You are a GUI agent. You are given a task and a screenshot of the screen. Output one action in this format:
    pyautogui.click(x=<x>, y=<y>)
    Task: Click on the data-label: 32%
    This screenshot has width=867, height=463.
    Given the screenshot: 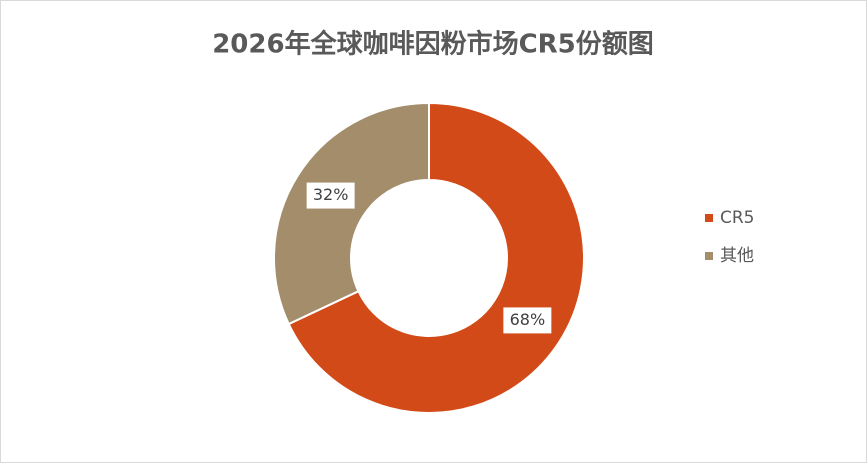 What is the action you would take?
    pyautogui.click(x=331, y=194)
    